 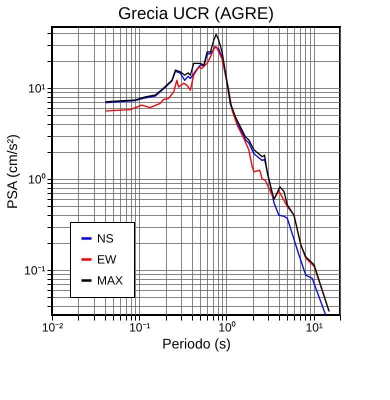 What do you see at coordinates (314, 327) in the screenshot?
I see `x-tick-label: 10¹` at bounding box center [314, 327].